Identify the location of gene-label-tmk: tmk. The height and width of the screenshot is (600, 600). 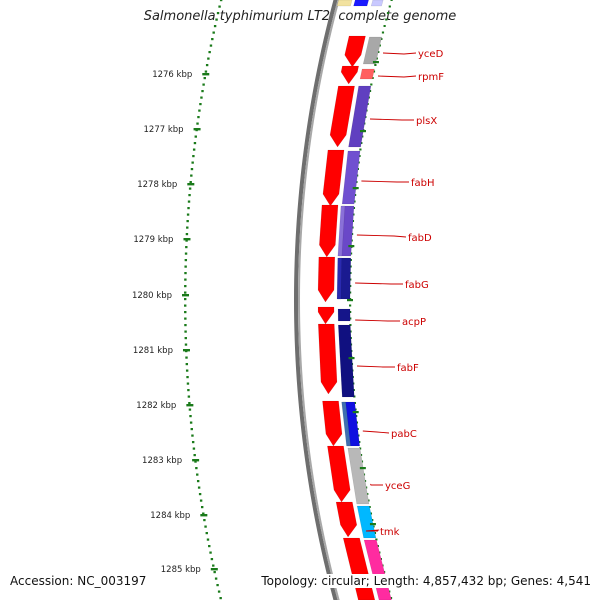
(390, 532).